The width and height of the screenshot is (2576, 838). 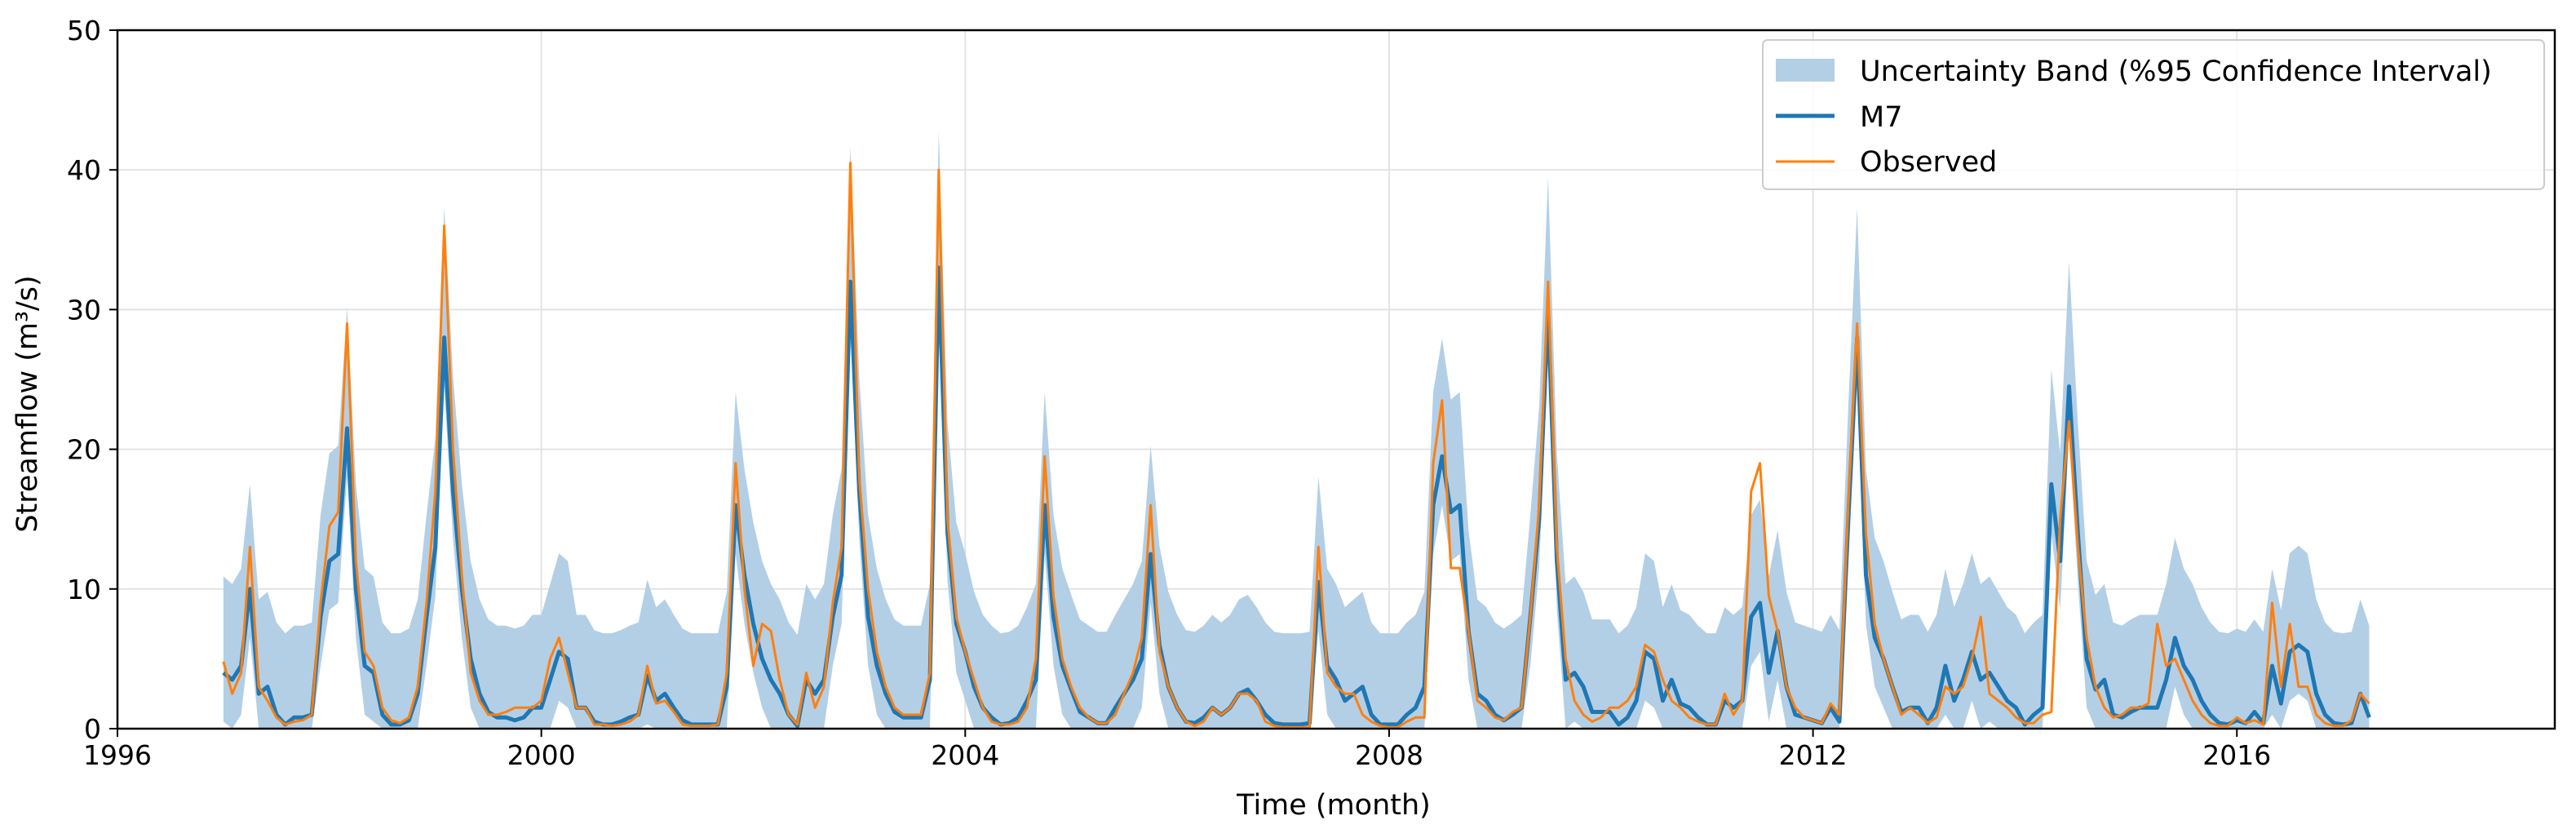 What do you see at coordinates (1333, 805) in the screenshot?
I see `x-axis-label: Time (month)` at bounding box center [1333, 805].